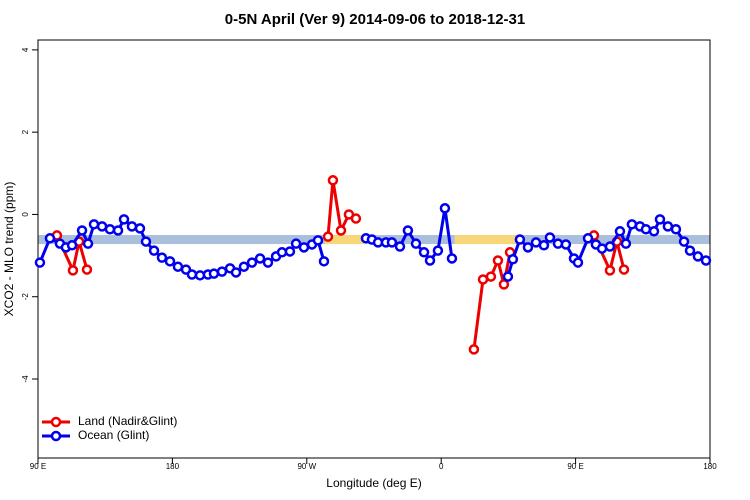 This screenshot has width=750, height=500. Describe the element at coordinates (441, 466) in the screenshot. I see `x-tick-label: 0` at that location.